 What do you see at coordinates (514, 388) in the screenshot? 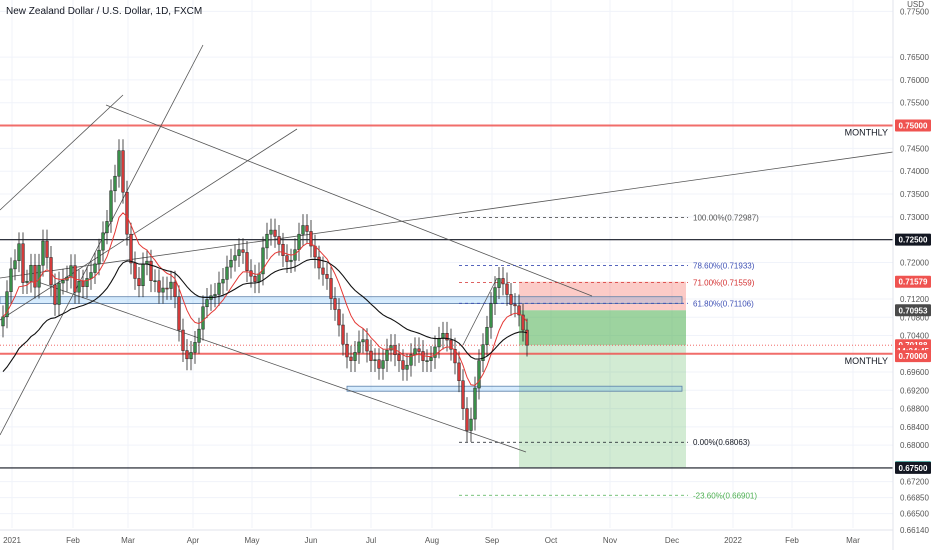
I see `support-zone` at bounding box center [514, 388].